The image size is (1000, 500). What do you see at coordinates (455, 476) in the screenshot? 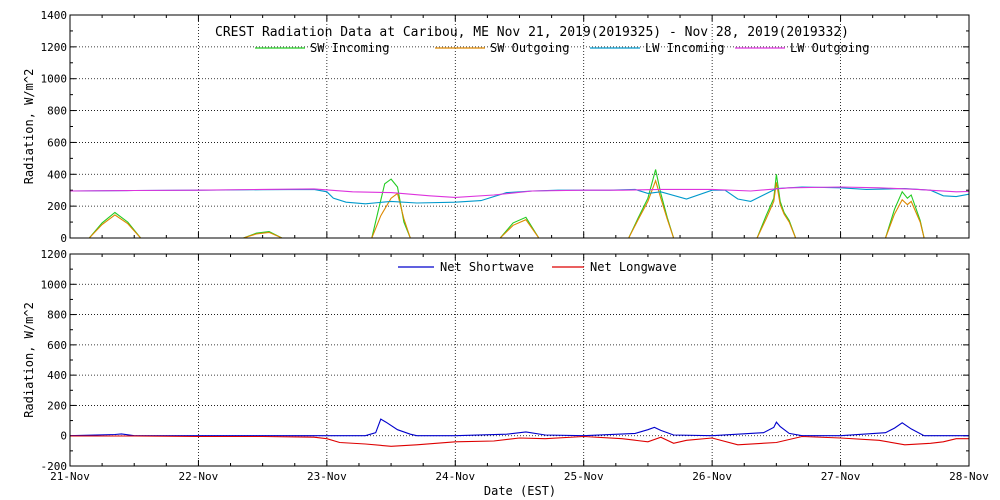
I see `x-tick-label: 24-Nov` at bounding box center [455, 476].